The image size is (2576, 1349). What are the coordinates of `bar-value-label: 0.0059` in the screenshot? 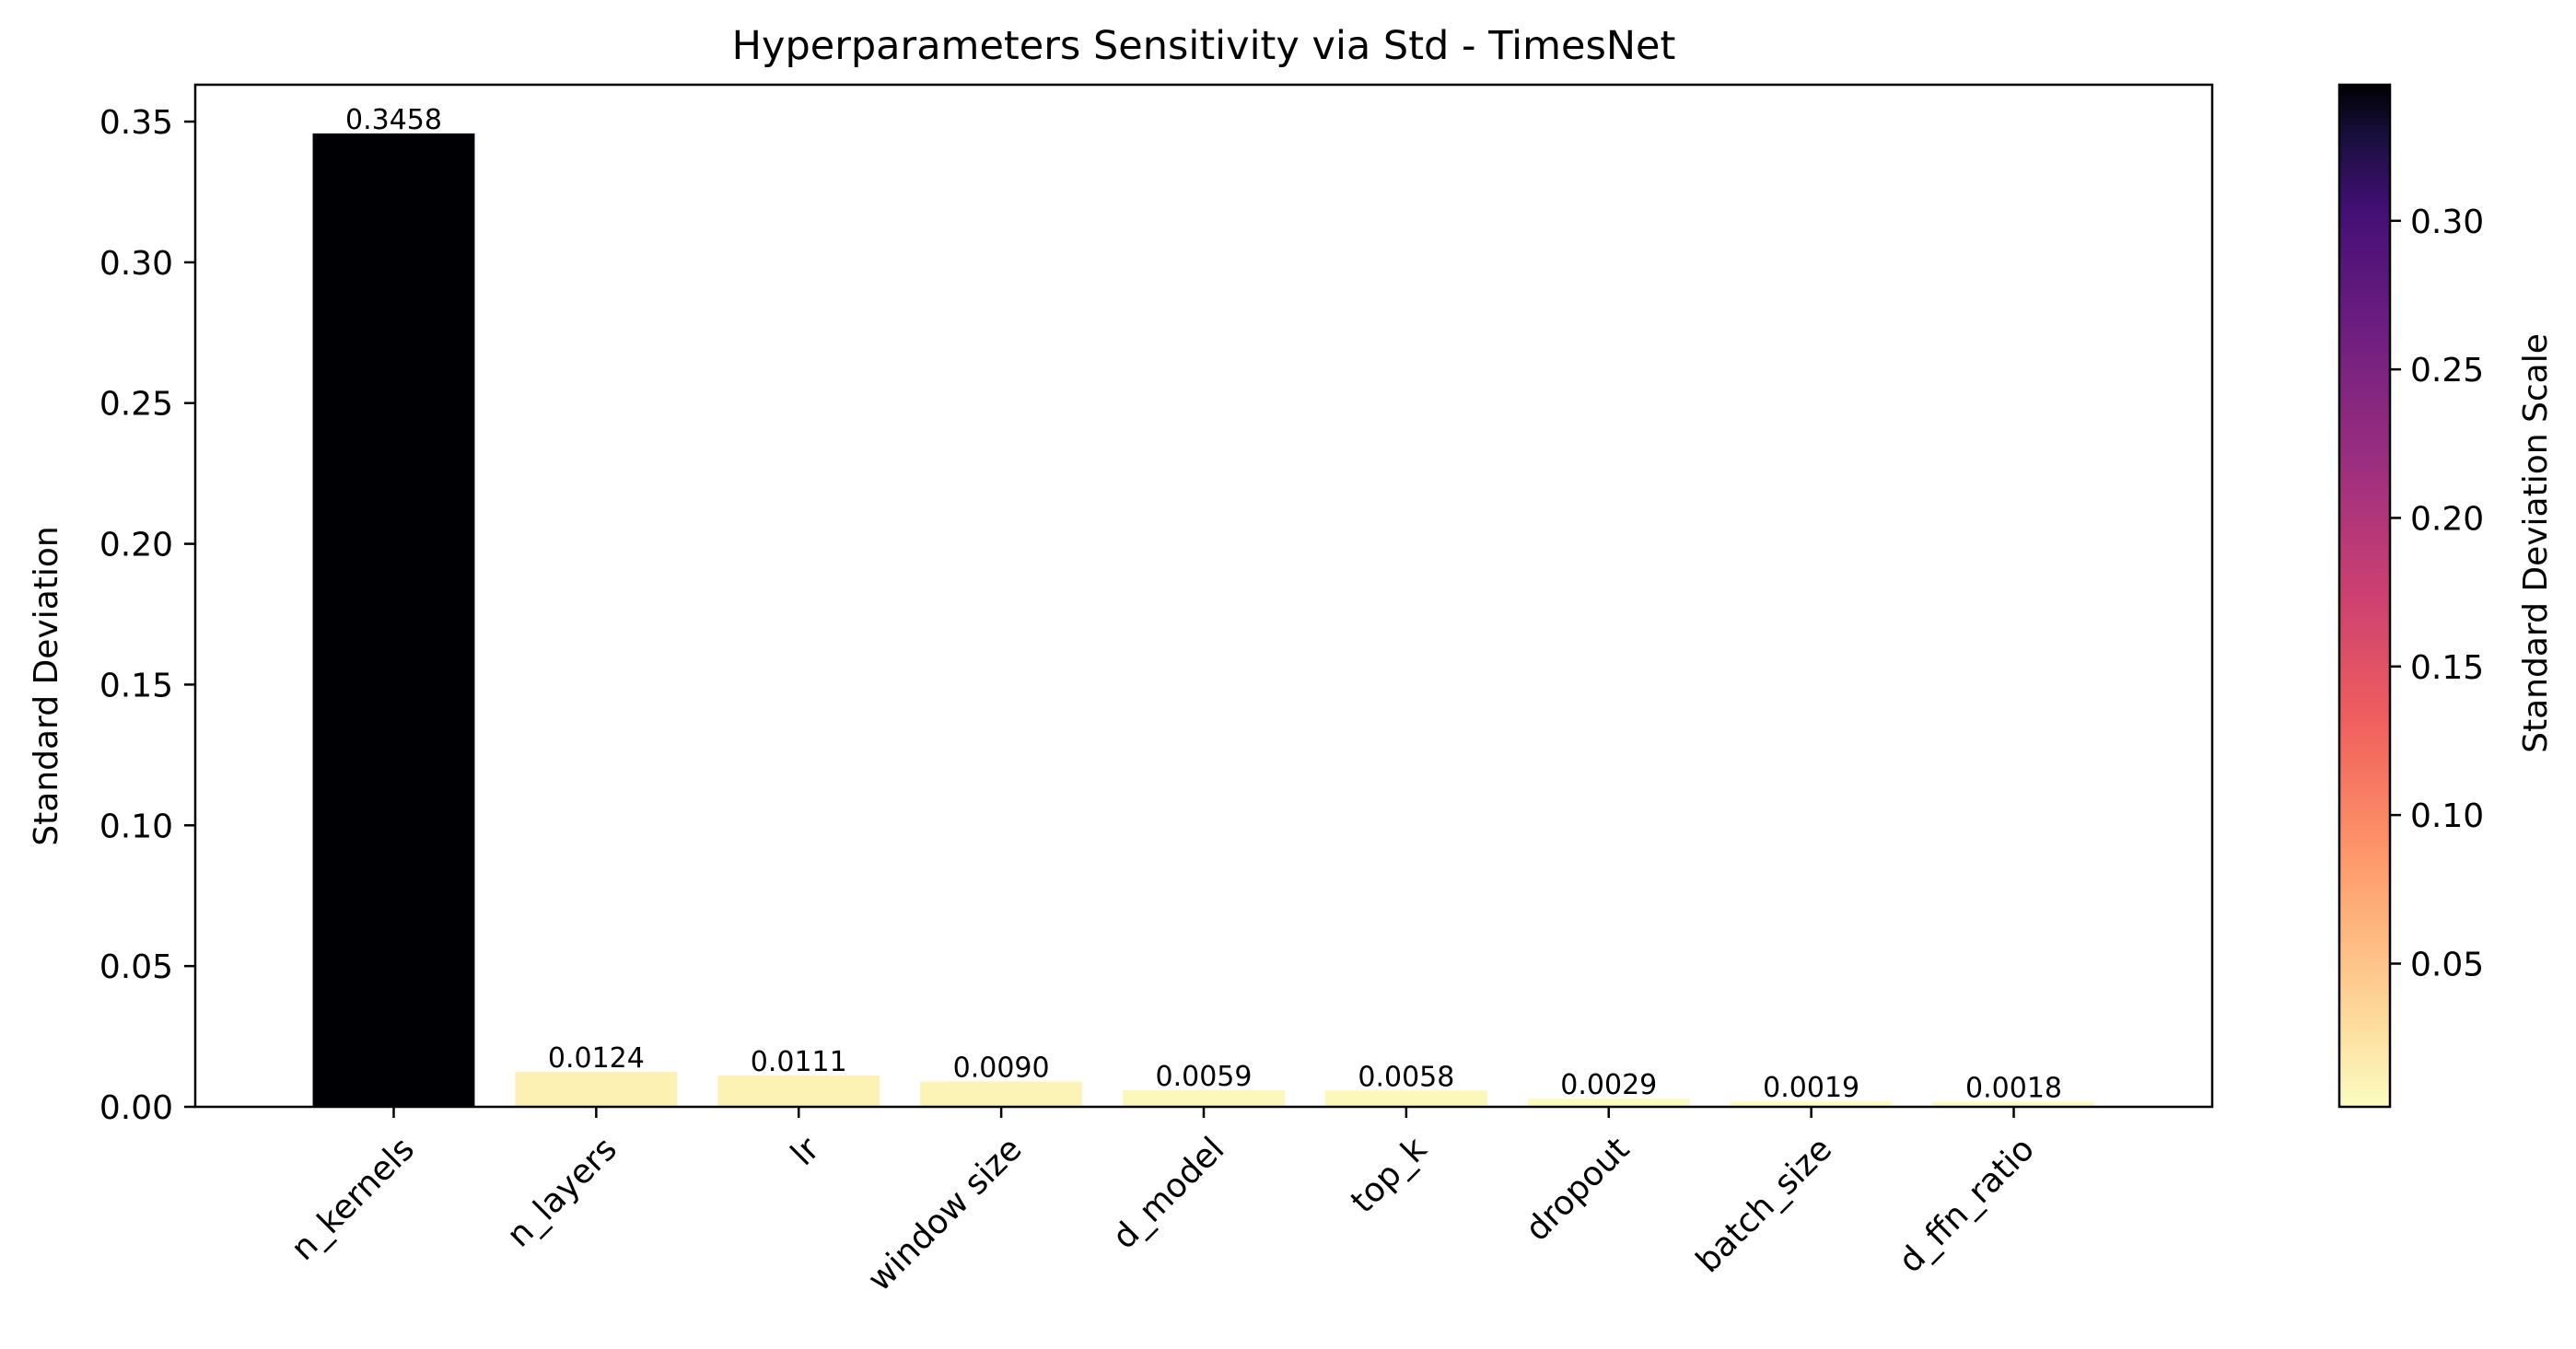 It's located at (1204, 1077).